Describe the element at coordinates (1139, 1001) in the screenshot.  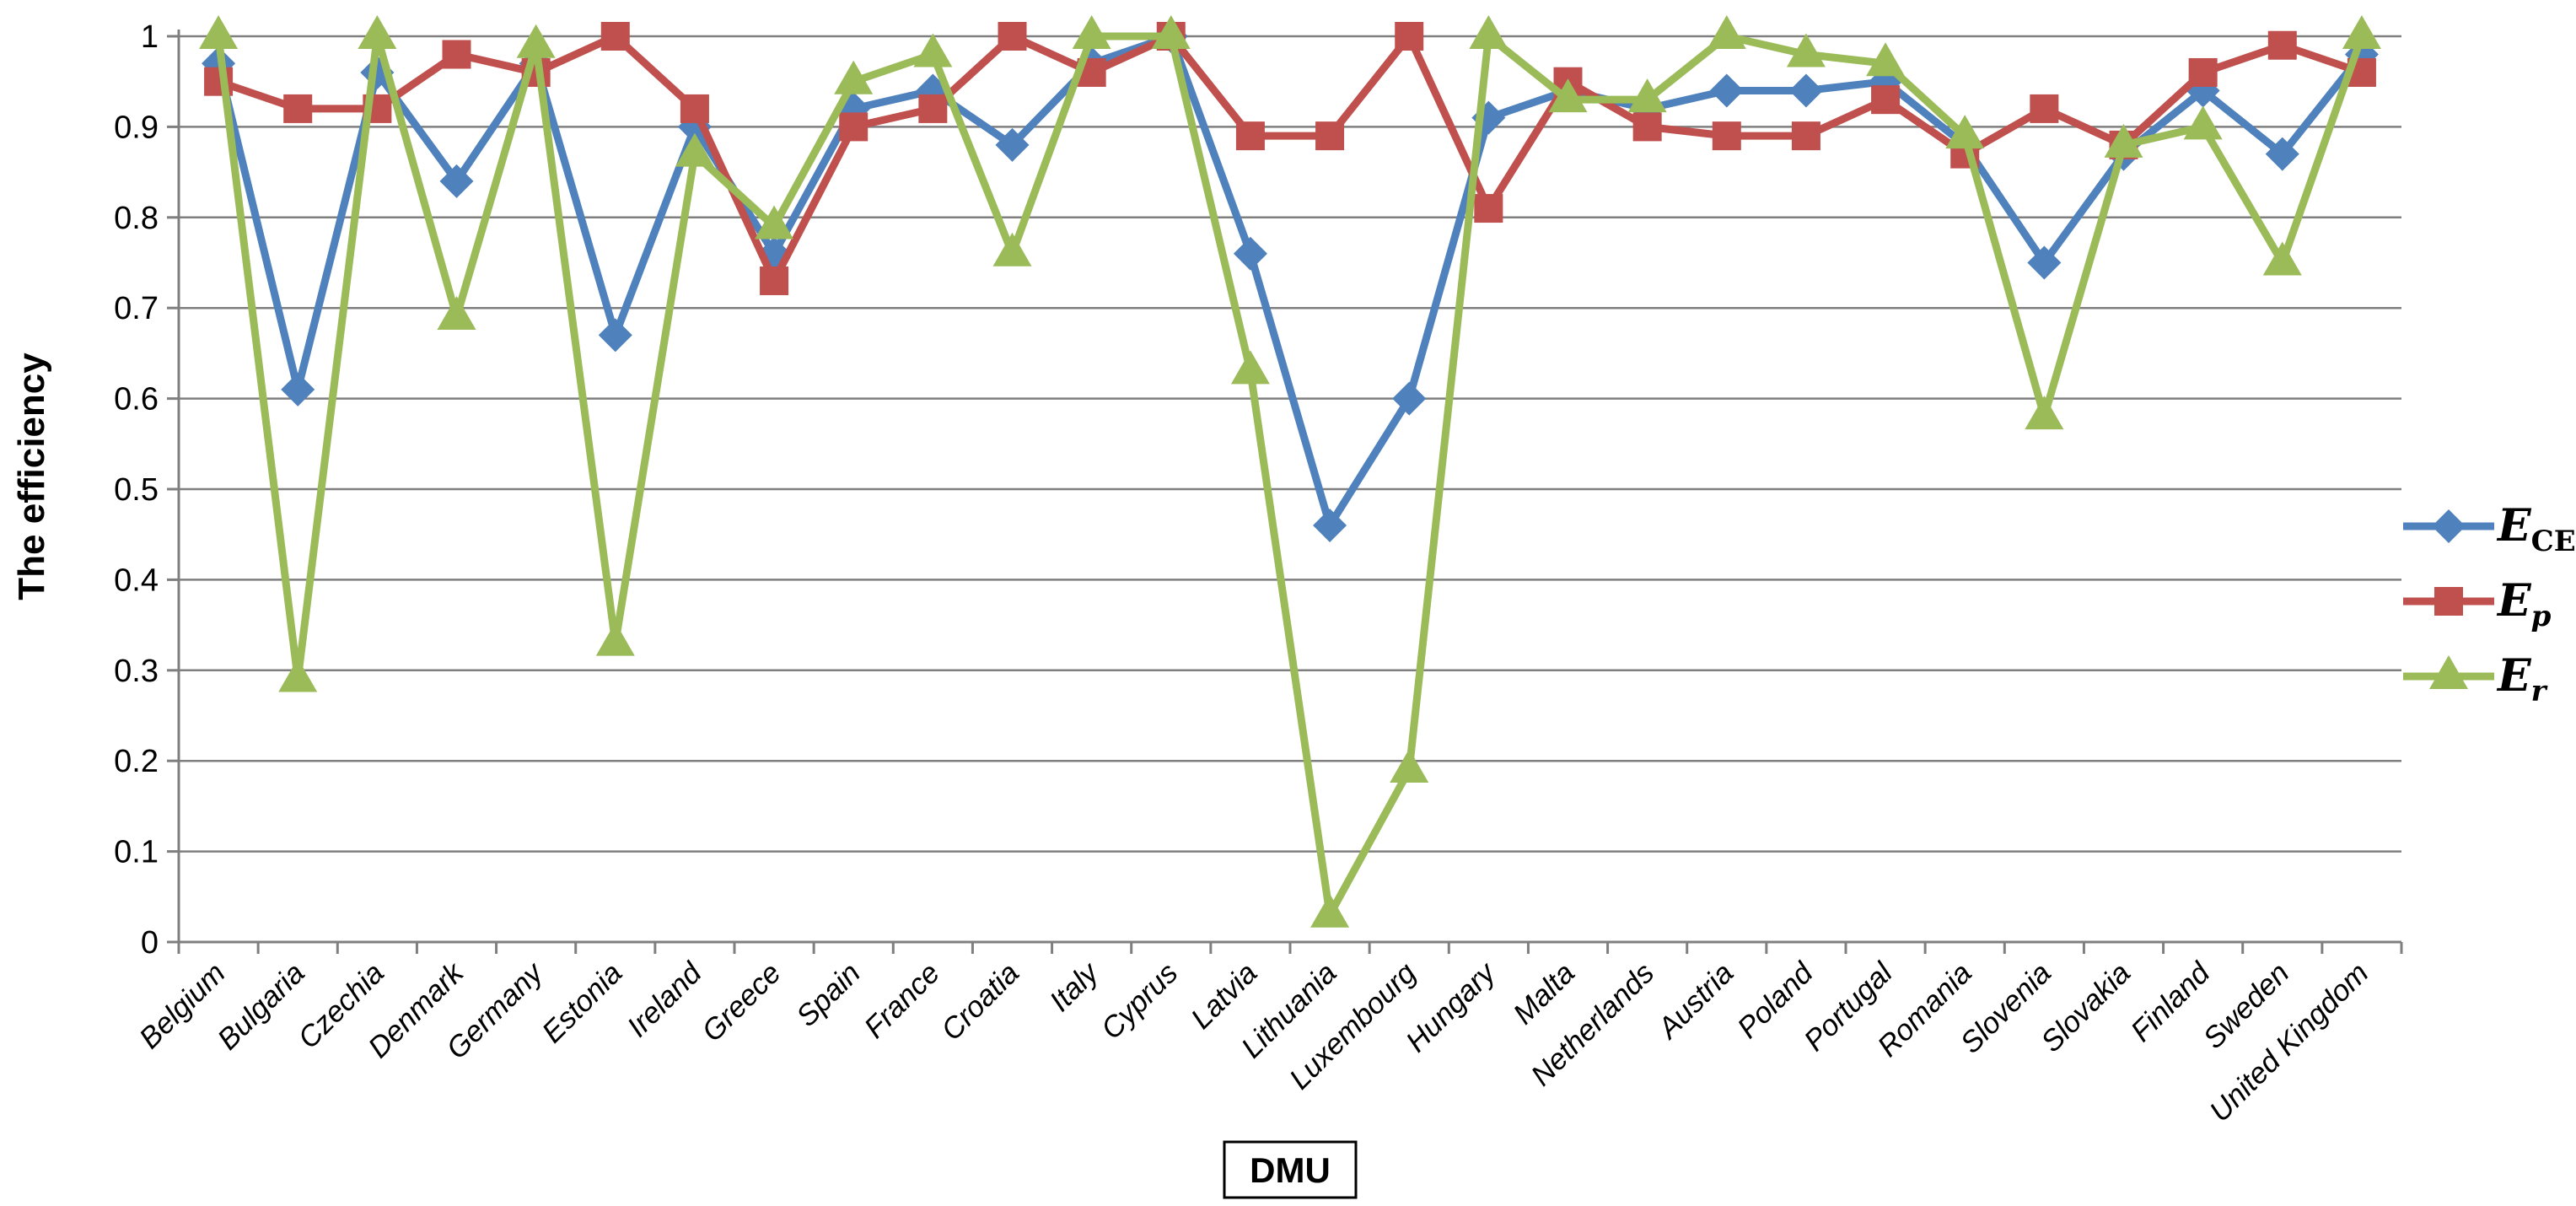
I see `x-tick-label: Cyprus` at that location.